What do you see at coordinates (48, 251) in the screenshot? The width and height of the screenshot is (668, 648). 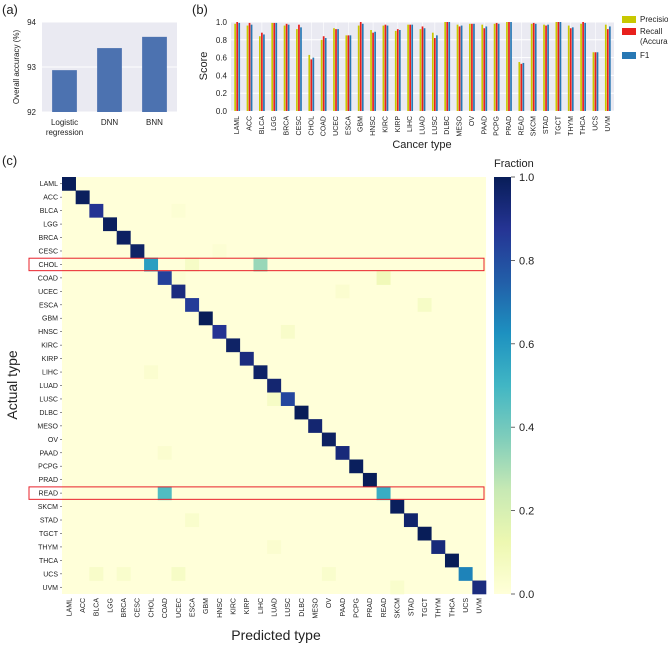 I see `row-label: CESC` at bounding box center [48, 251].